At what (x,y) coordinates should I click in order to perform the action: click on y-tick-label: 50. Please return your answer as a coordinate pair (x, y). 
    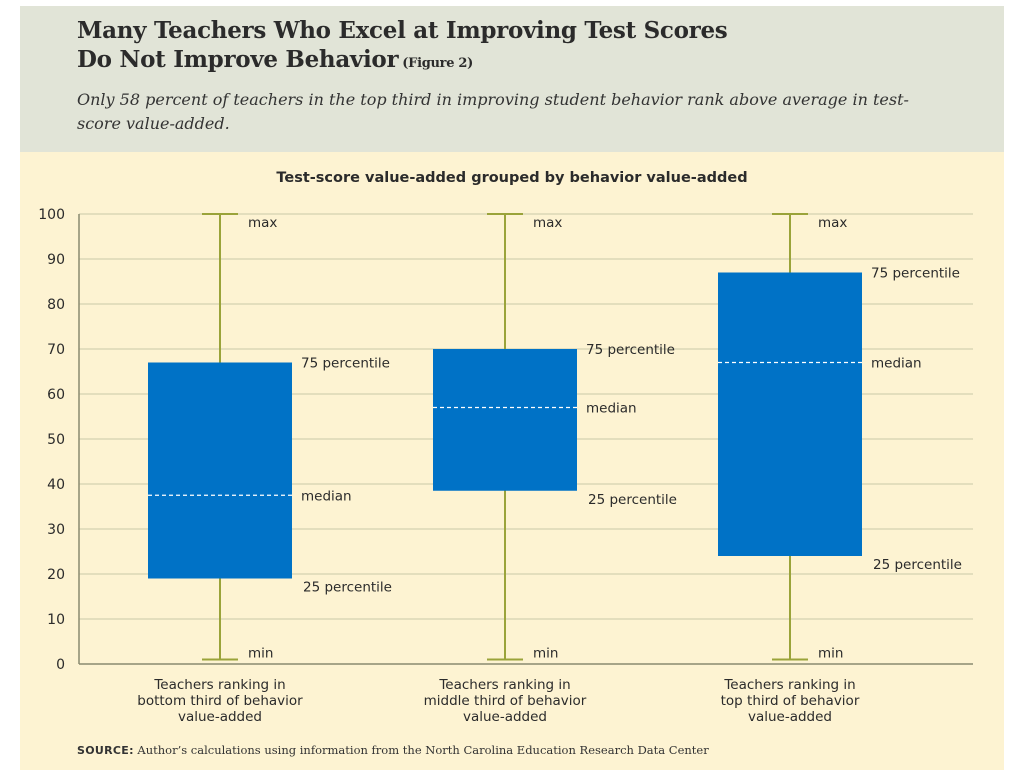
    Looking at the image, I should click on (56, 440).